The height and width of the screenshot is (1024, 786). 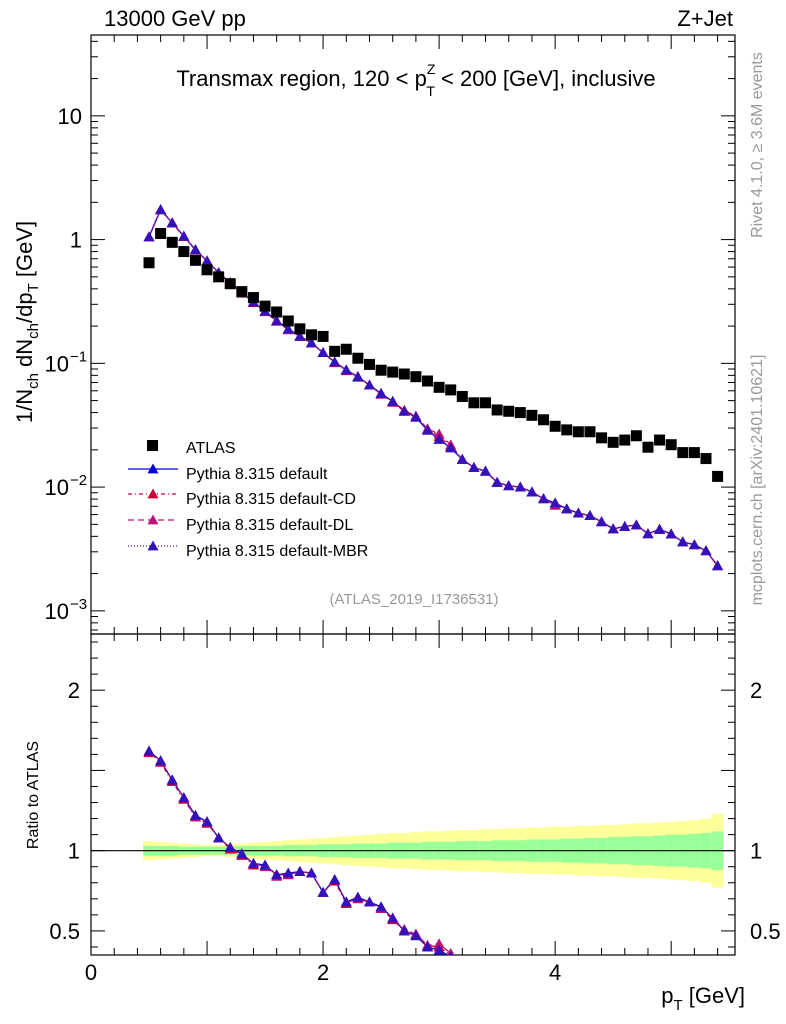 I want to click on y-tick-exp-1e-2: −2, so click(x=78, y=480).